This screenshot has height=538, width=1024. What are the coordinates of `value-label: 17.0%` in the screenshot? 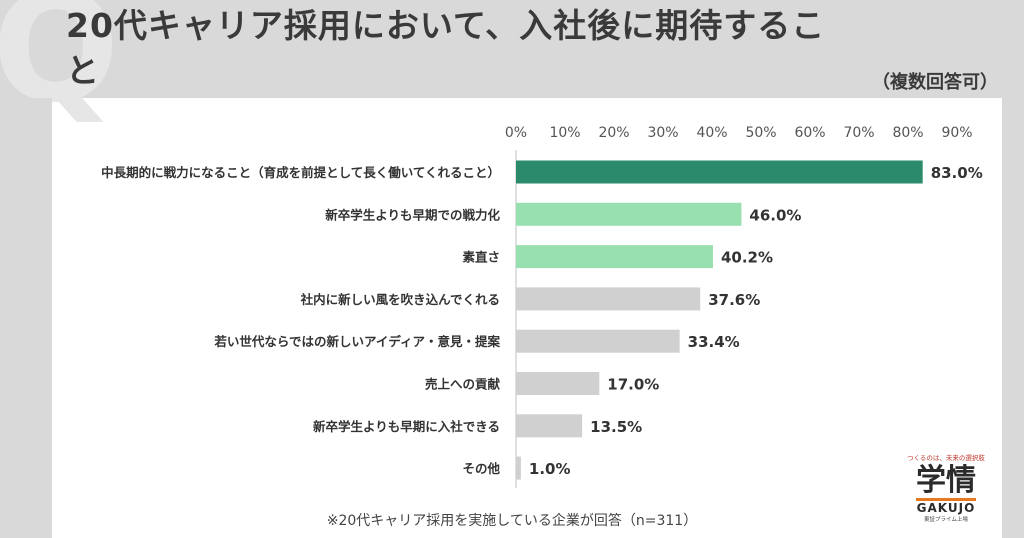 It's located at (633, 385).